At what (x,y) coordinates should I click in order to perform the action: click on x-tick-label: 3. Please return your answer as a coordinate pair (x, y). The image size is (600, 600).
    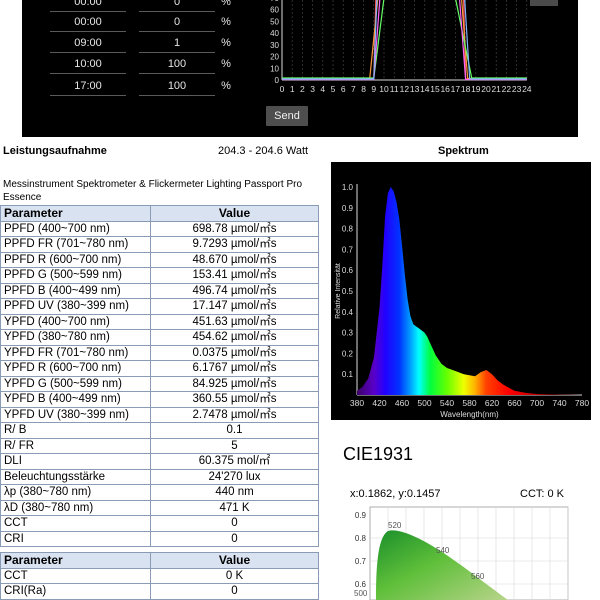
    Looking at the image, I should click on (312, 89).